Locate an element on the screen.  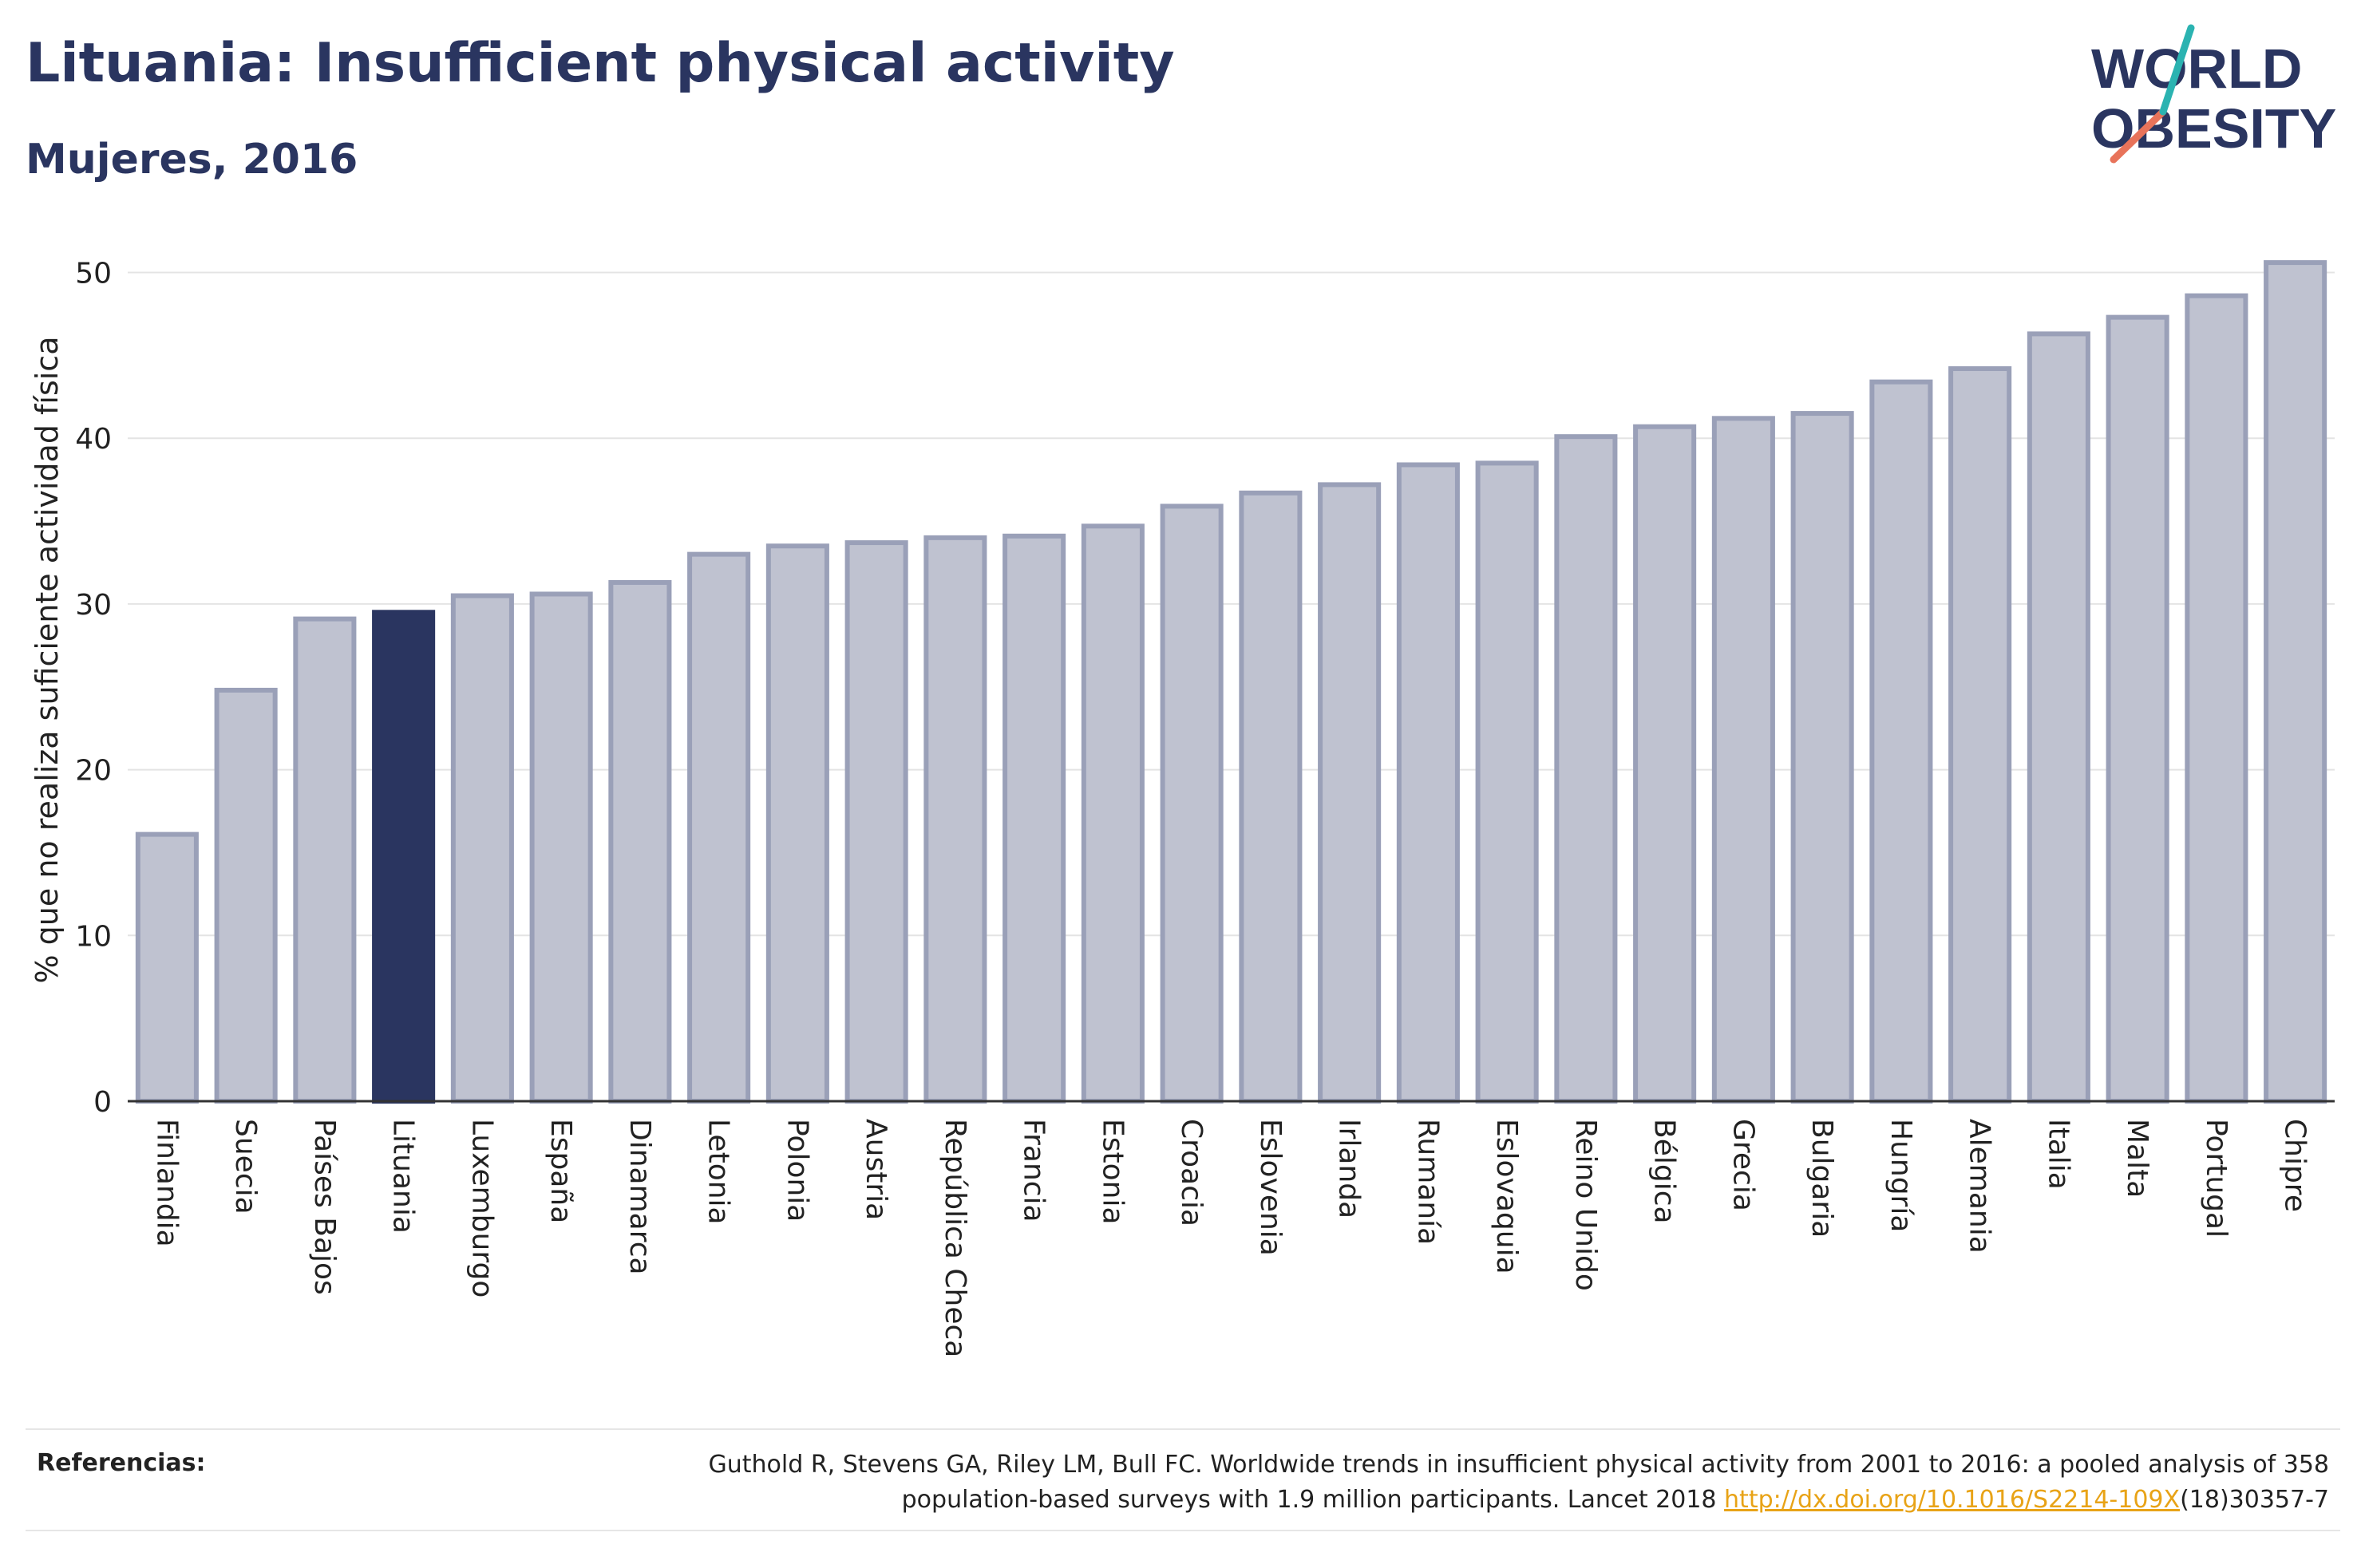
logo-slash-bottom is located at coordinates (2138, 136).